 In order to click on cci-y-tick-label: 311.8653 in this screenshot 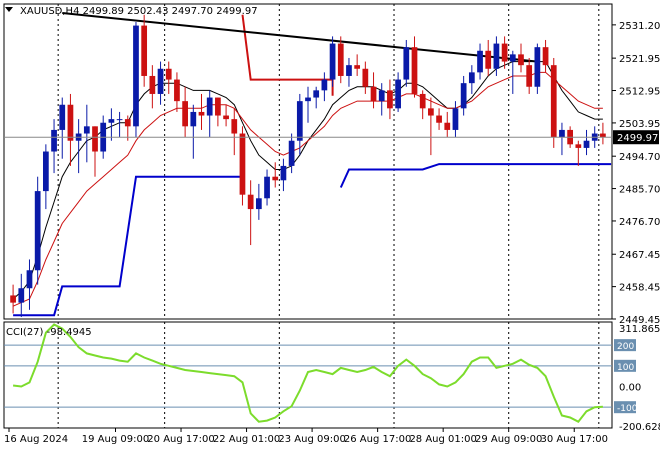, I will do `click(639, 329)`.